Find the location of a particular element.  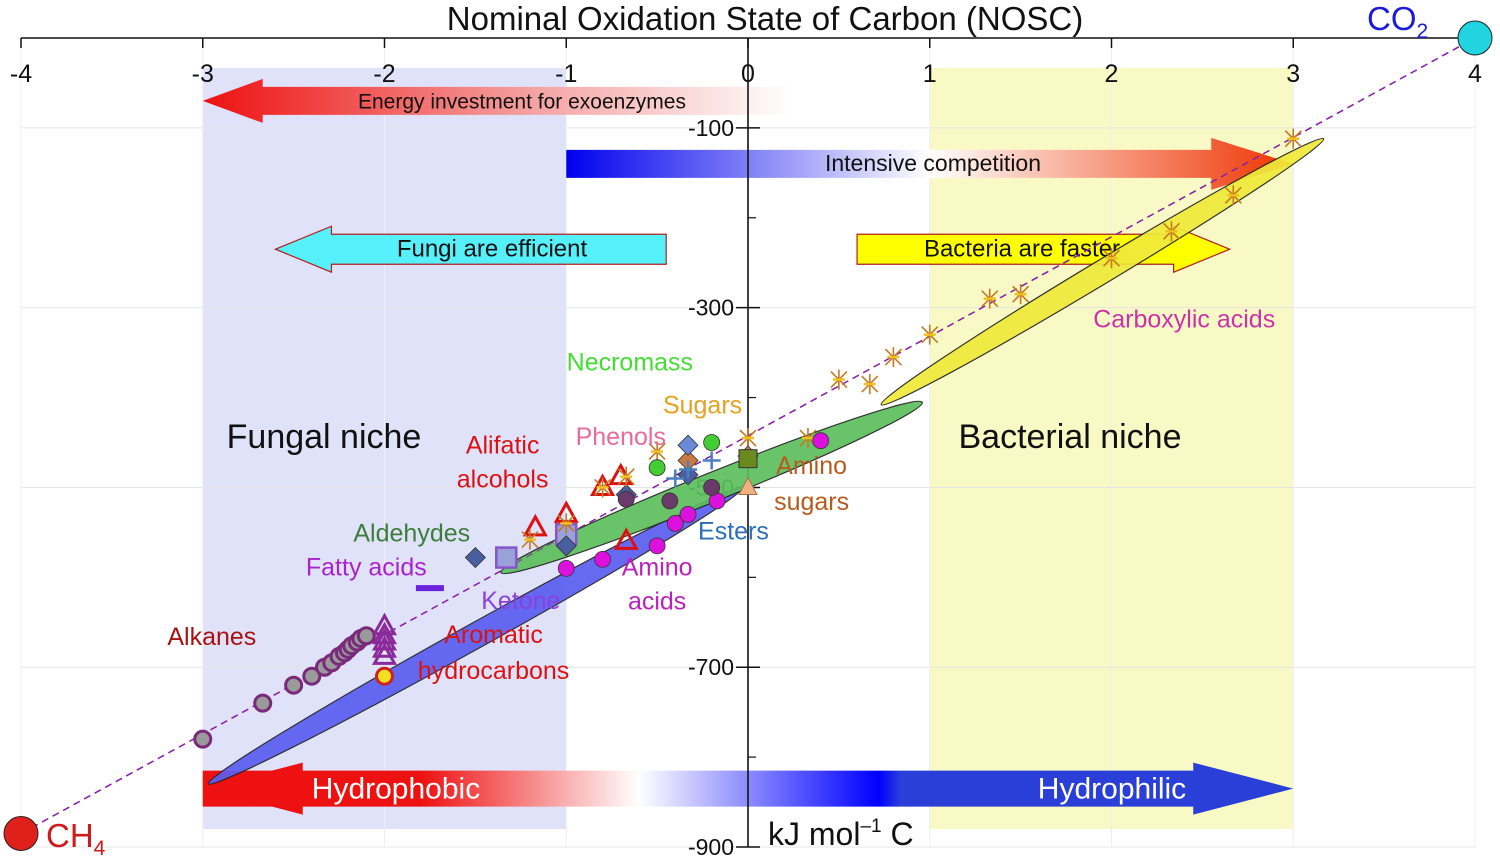

class-label-aromatic: Aromatic is located at coordinates (493, 635).